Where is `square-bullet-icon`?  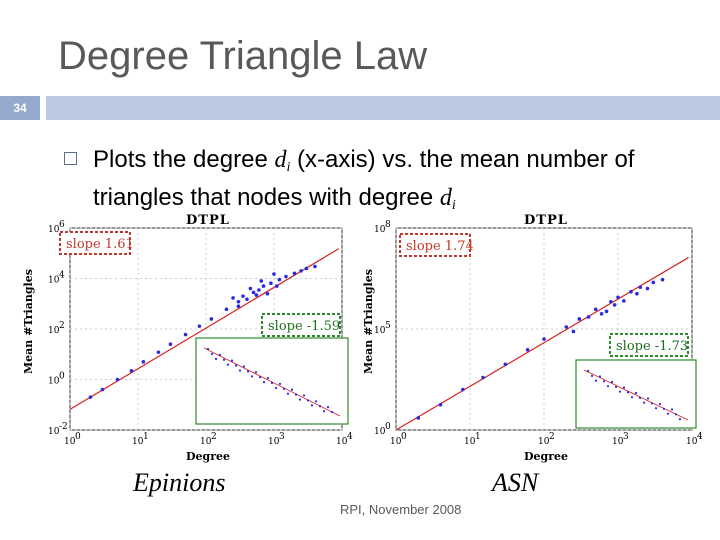 square-bullet-icon is located at coordinates (70, 158).